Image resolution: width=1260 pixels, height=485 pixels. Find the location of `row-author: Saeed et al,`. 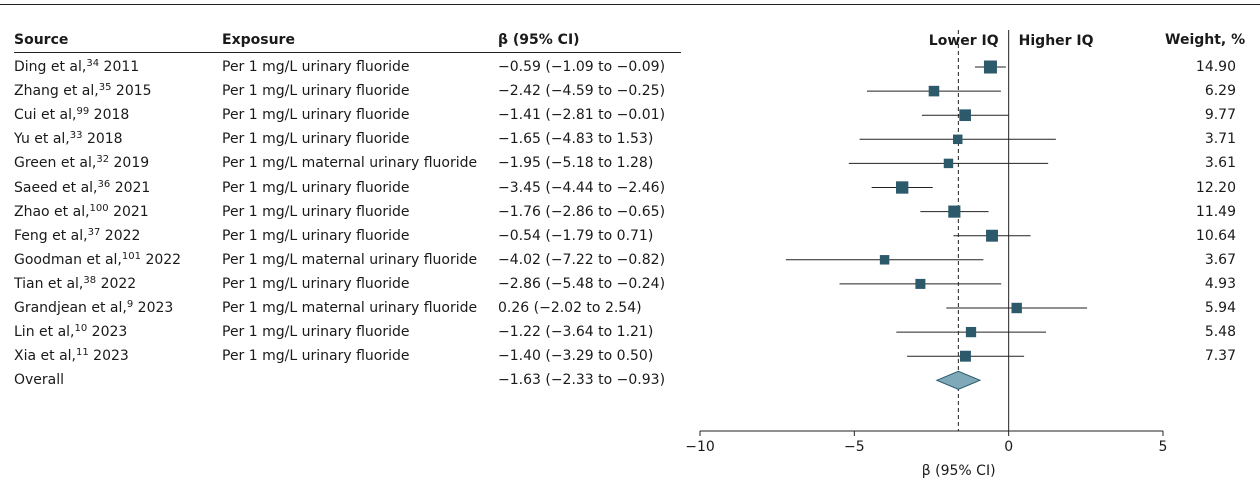

row-author: Saeed et al, is located at coordinates (56, 187).